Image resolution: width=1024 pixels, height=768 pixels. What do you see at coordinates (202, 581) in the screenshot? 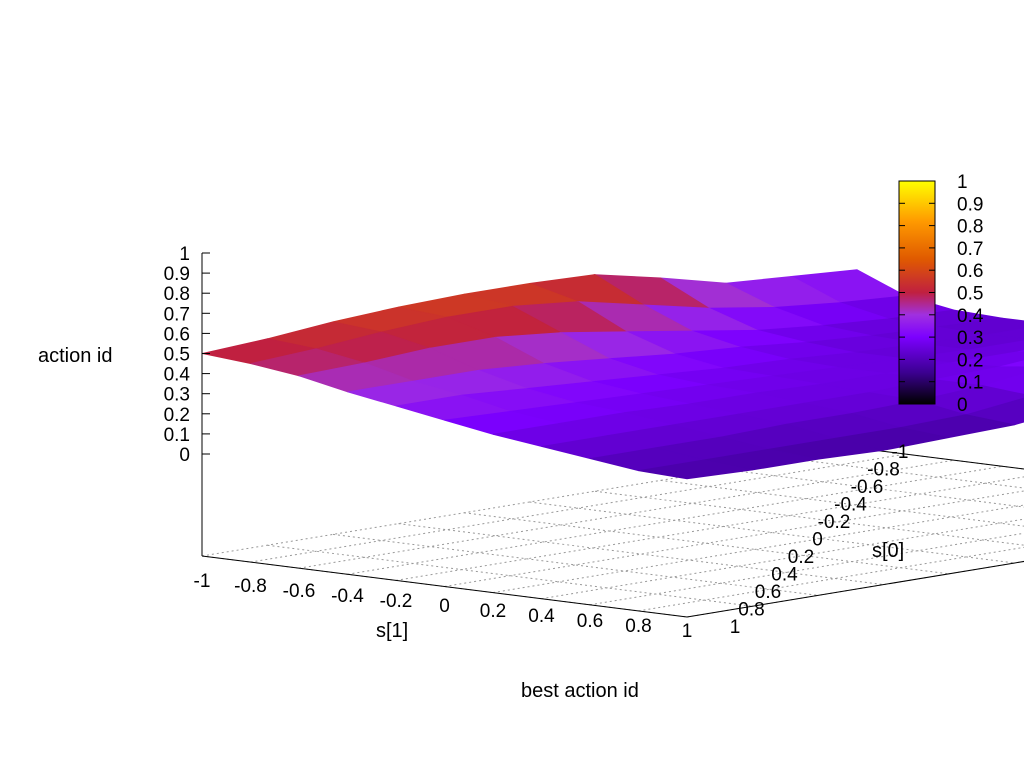
I see `x-tick-label: -1` at bounding box center [202, 581].